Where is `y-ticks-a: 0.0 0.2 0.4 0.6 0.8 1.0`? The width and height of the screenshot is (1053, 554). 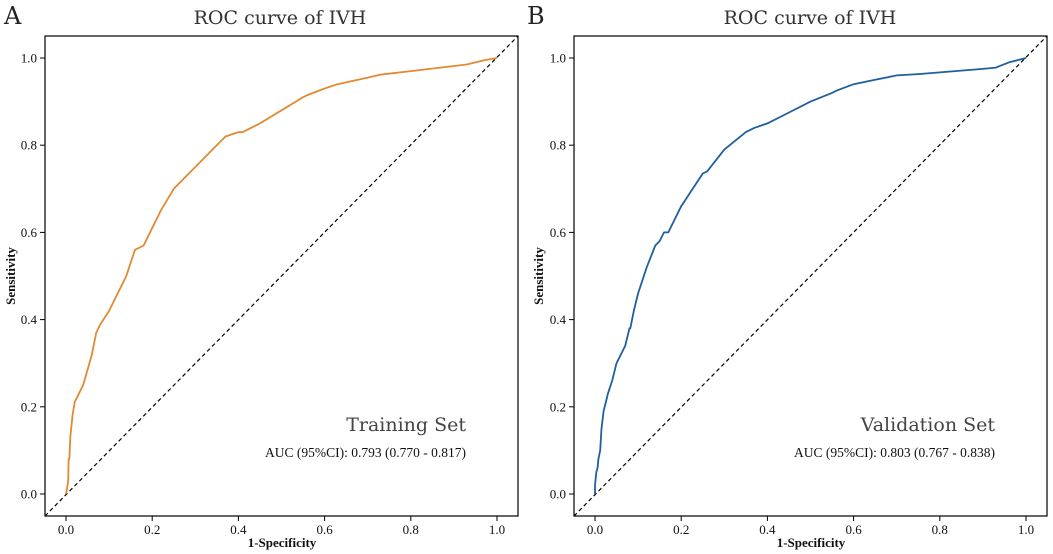
y-ticks-a: 0.0 0.2 0.4 0.6 0.8 1.0 is located at coordinates (33, 276).